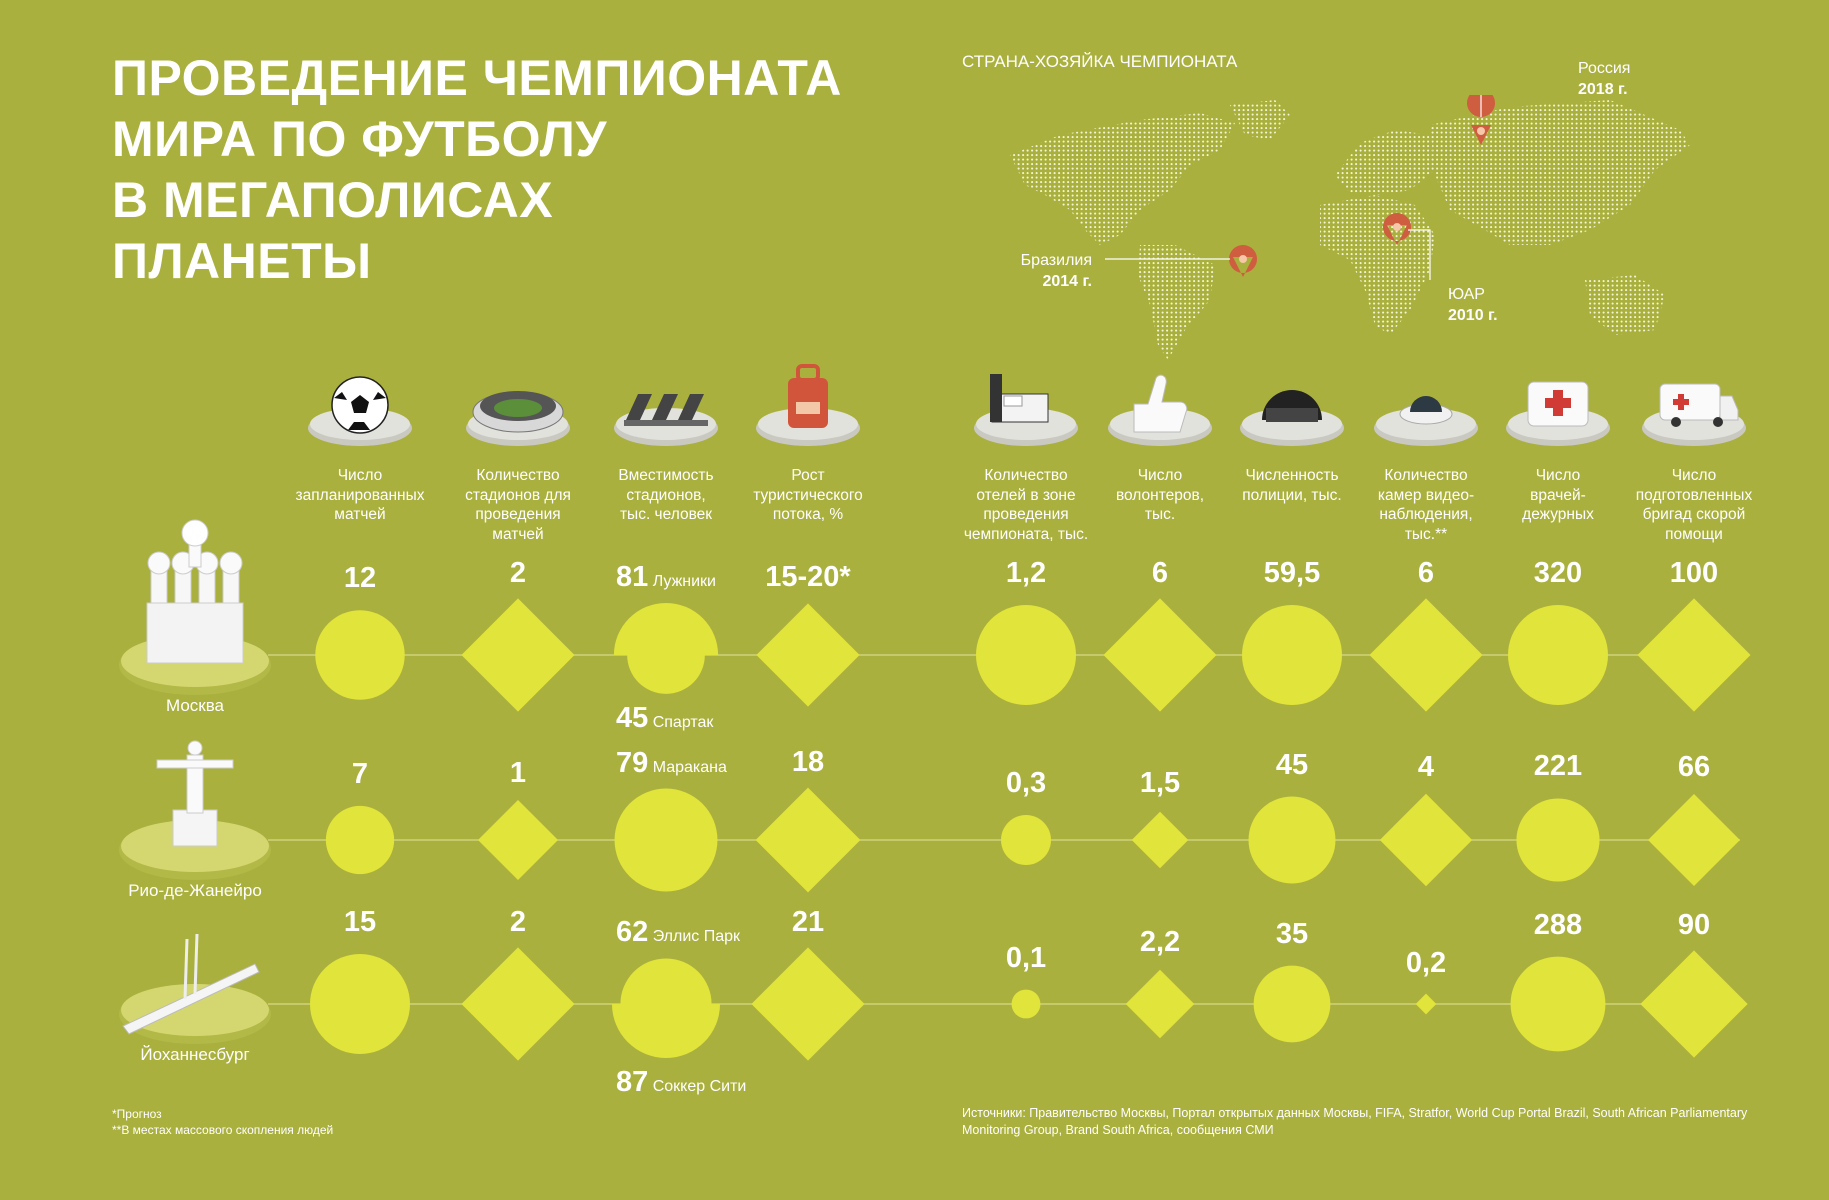 This screenshot has height=1200, width=1829. What do you see at coordinates (666, 514) in the screenshot?
I see `column-header-line: тыс. человек` at bounding box center [666, 514].